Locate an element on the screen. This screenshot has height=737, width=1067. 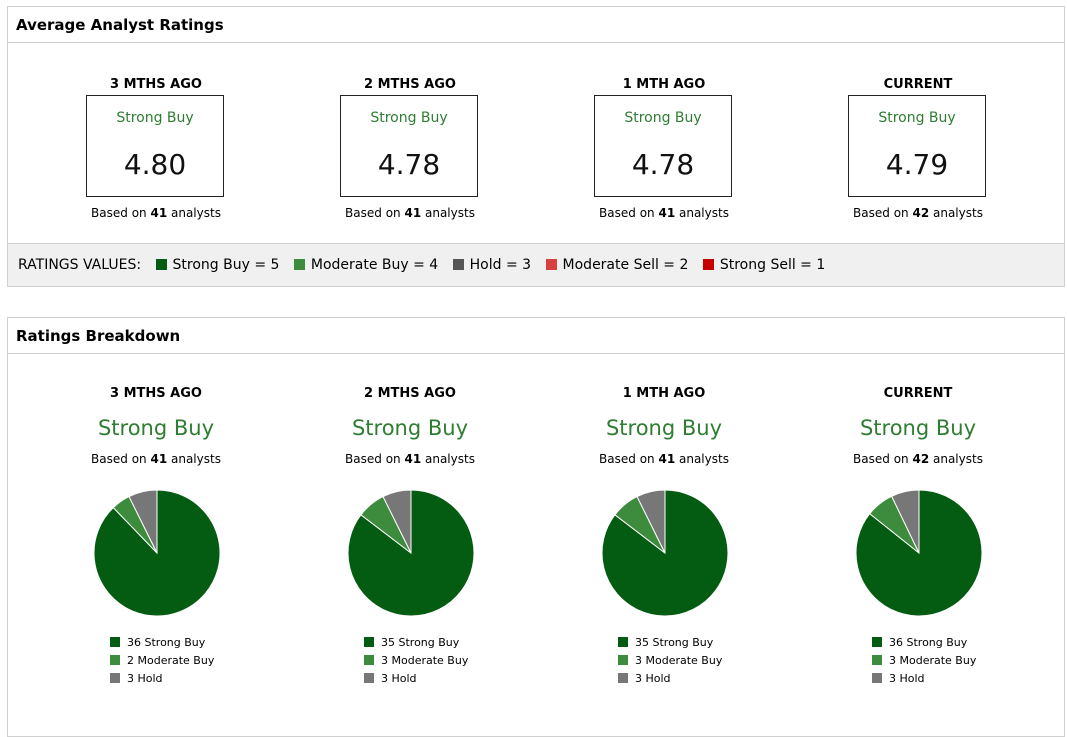
legend-item: 2 Moderate Buy is located at coordinates (162, 661).